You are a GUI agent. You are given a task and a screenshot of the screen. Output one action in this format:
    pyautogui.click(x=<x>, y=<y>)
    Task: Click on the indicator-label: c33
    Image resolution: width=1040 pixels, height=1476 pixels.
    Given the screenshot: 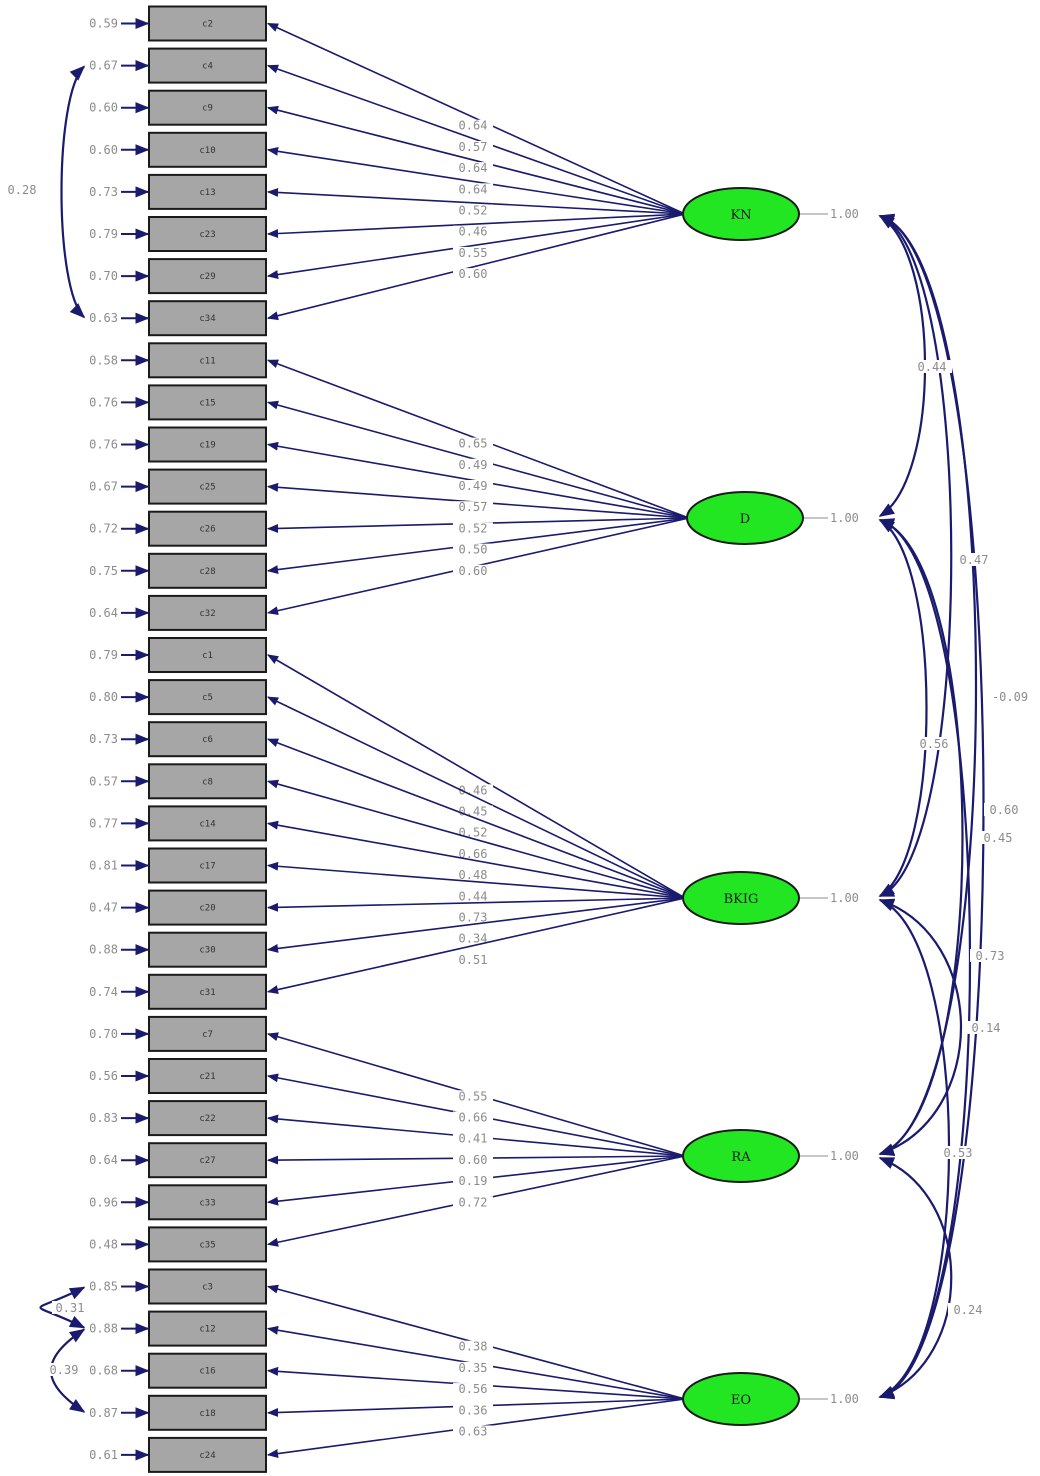 What is the action you would take?
    pyautogui.click(x=207, y=1203)
    